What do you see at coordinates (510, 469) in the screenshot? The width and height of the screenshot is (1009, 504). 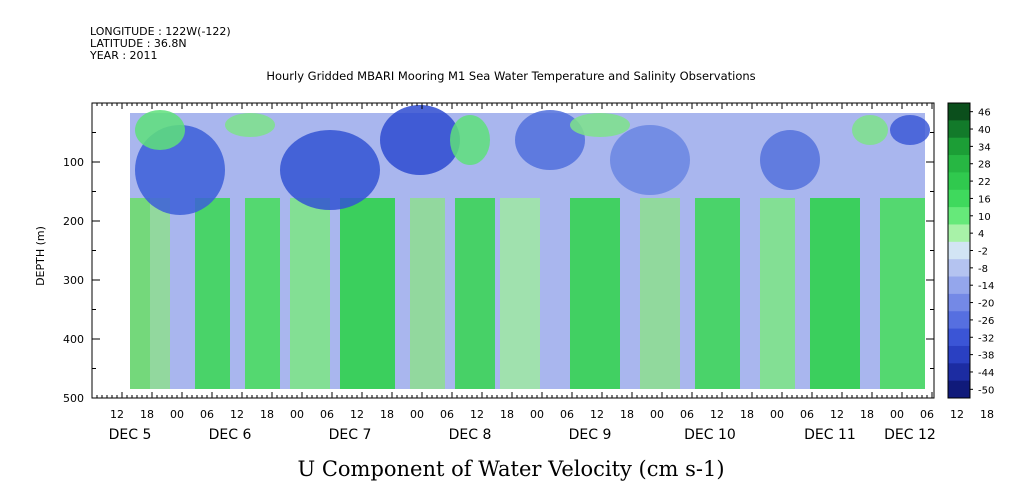 I see `x-axis-label: U Component of Water Velocity (cm s-1)` at bounding box center [510, 469].